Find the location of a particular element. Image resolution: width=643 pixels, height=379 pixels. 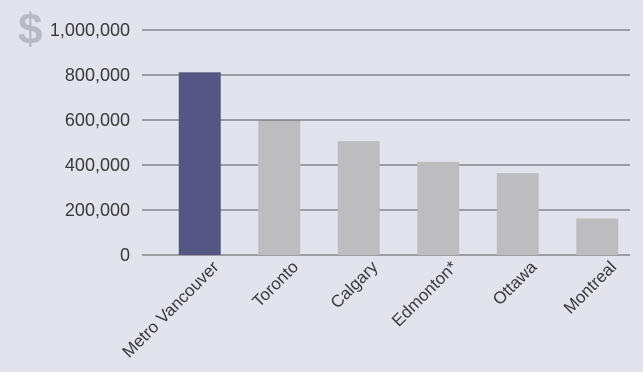

bar-toronto is located at coordinates (279, 187).